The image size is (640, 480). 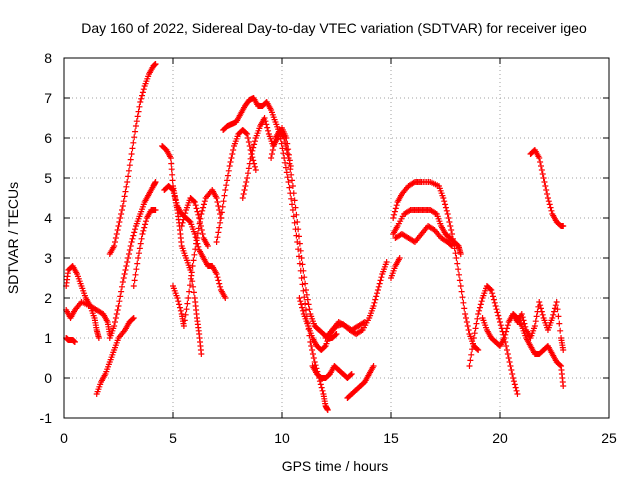 I want to click on y-tick-label: 1, so click(x=48, y=338).